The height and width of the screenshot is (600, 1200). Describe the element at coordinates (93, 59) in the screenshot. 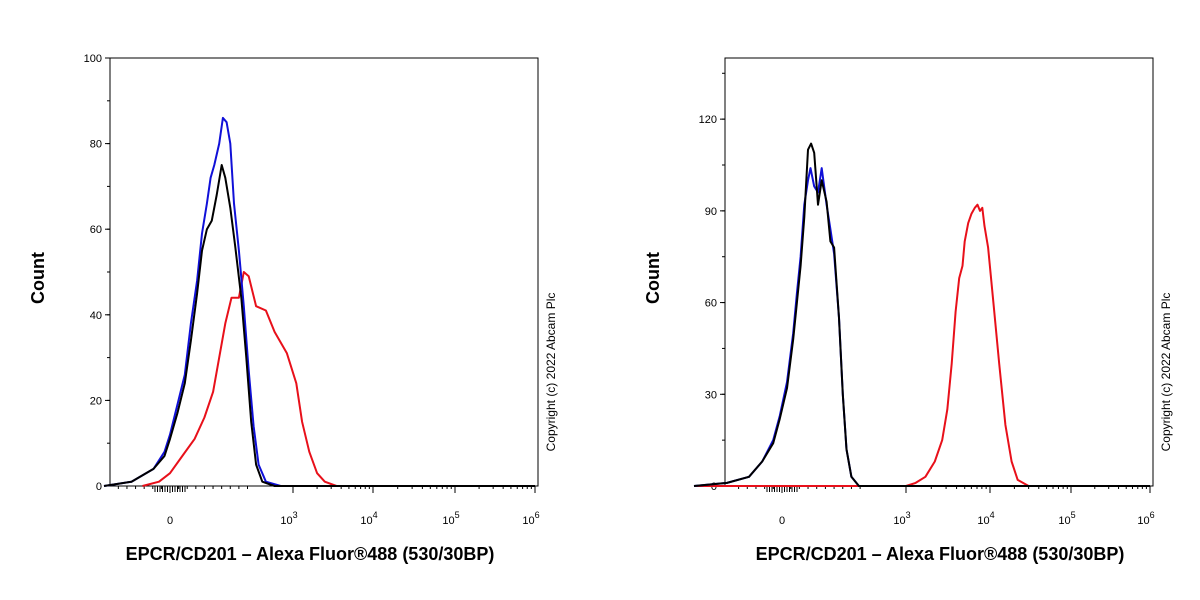

I see `y-tick-label: 100` at that location.